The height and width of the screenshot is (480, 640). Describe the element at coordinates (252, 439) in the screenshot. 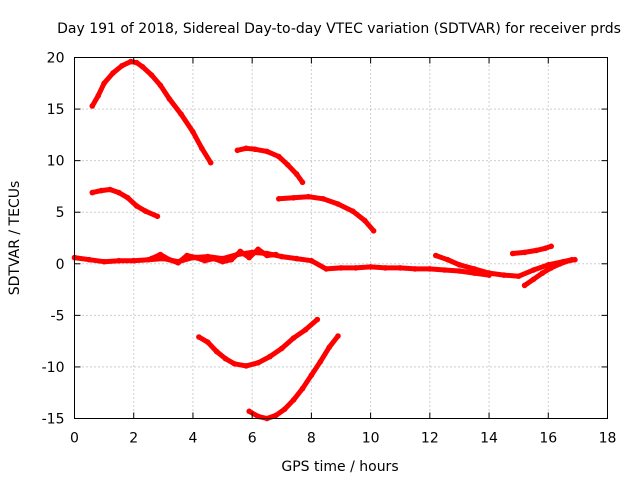

I see `x-tick-label: 6` at that location.